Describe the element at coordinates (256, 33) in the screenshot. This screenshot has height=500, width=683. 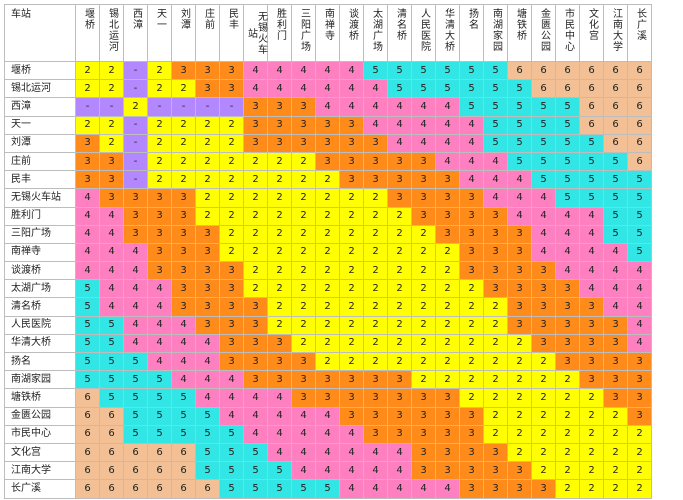
I see `column-header-label: 无锡火车站` at that location.